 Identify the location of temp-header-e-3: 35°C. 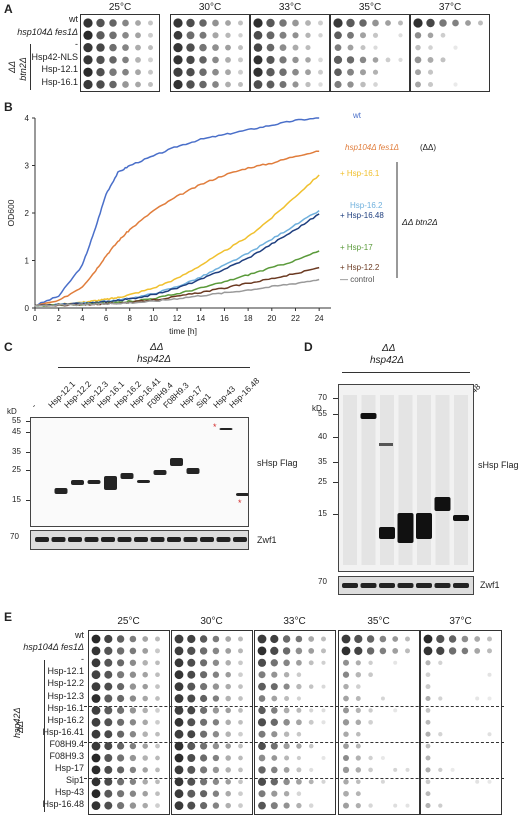
(378, 621).